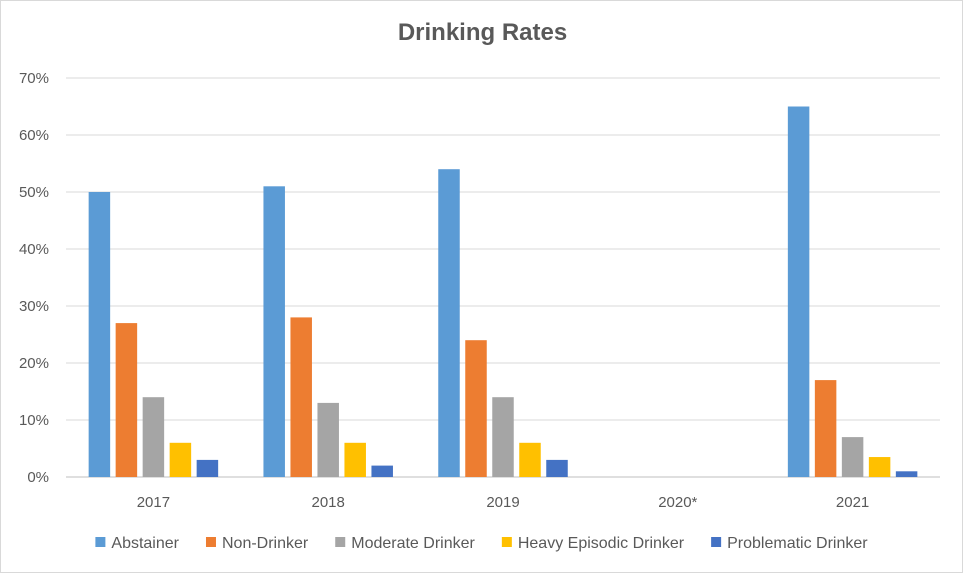  Describe the element at coordinates (906, 474) in the screenshot. I see `bar-problematic-drinker-2021` at that location.